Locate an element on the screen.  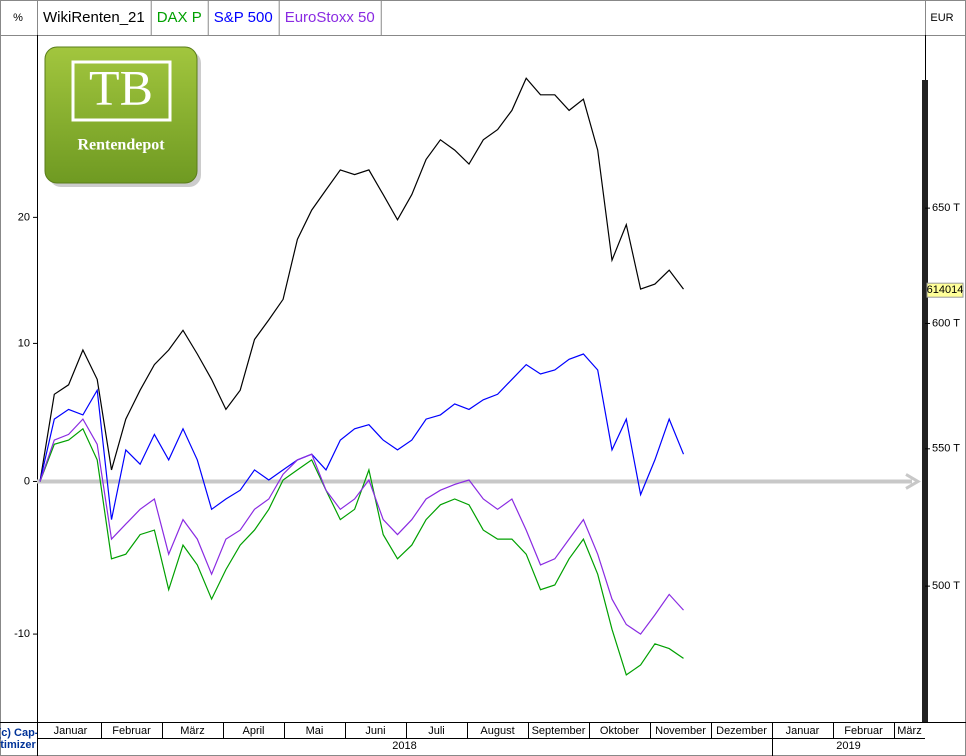
legend-label: S&P 500 is located at coordinates (243, 17).